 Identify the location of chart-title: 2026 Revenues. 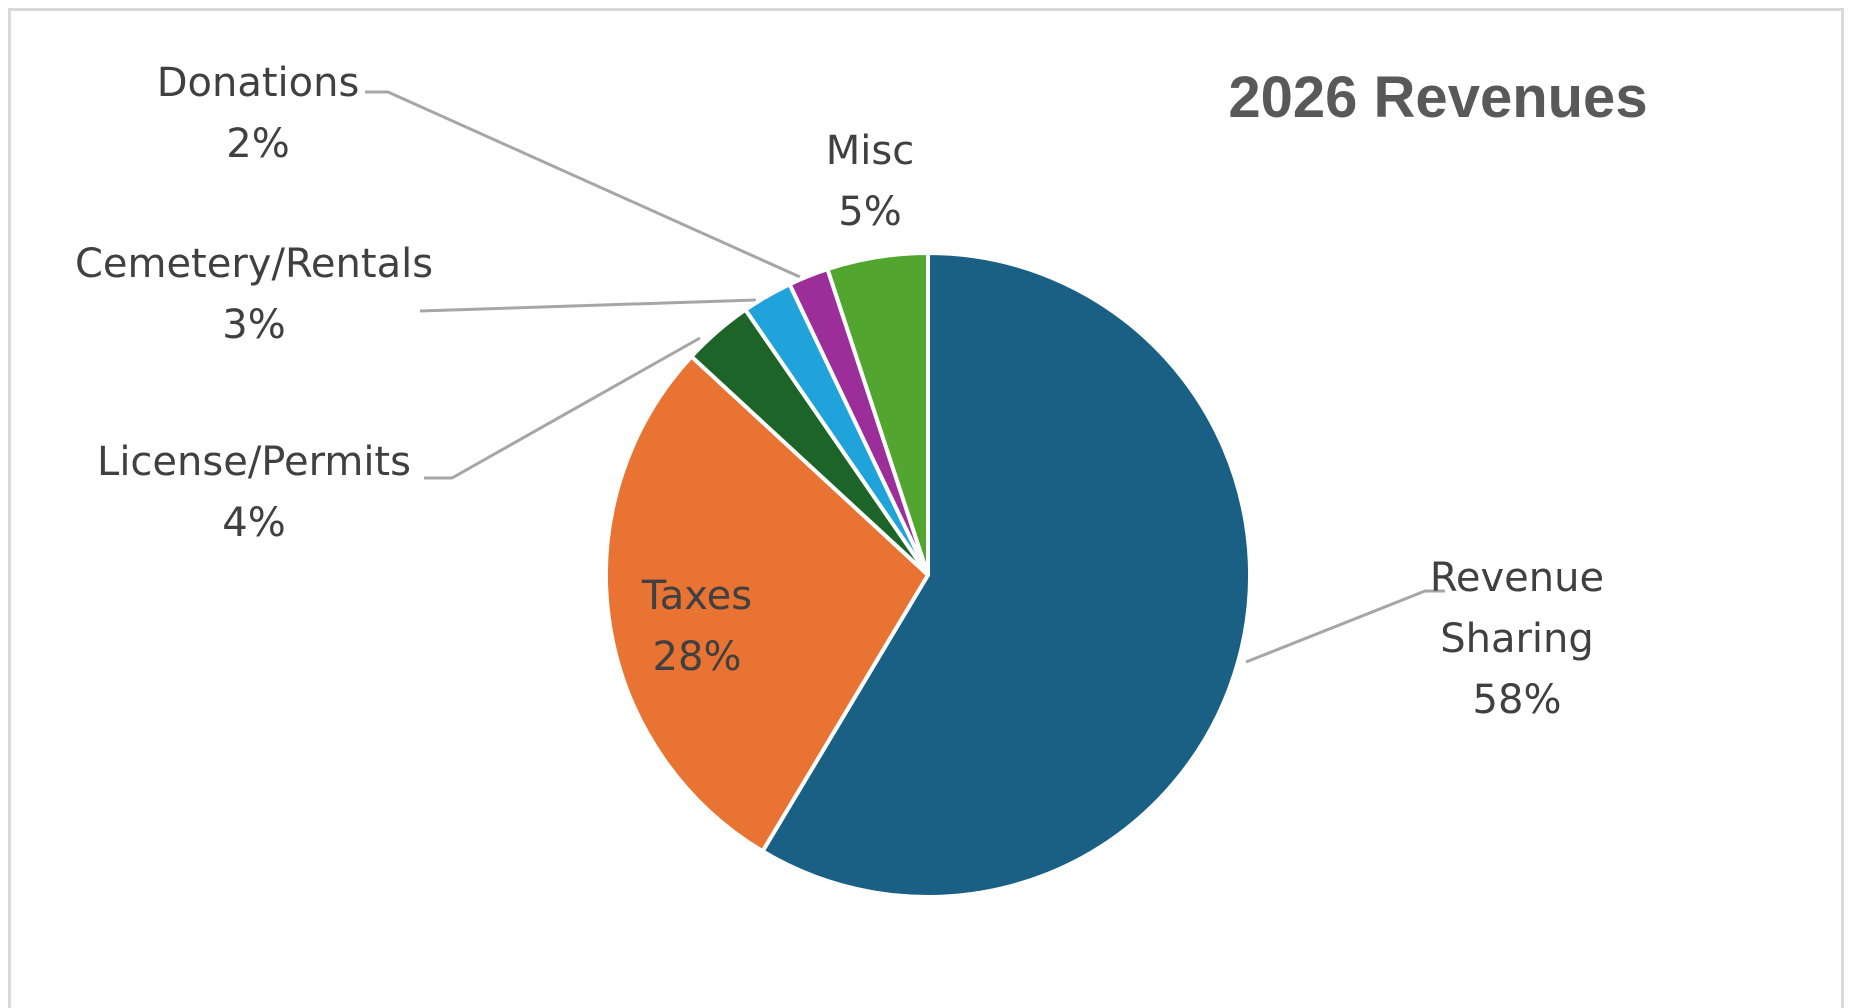
(1437, 97).